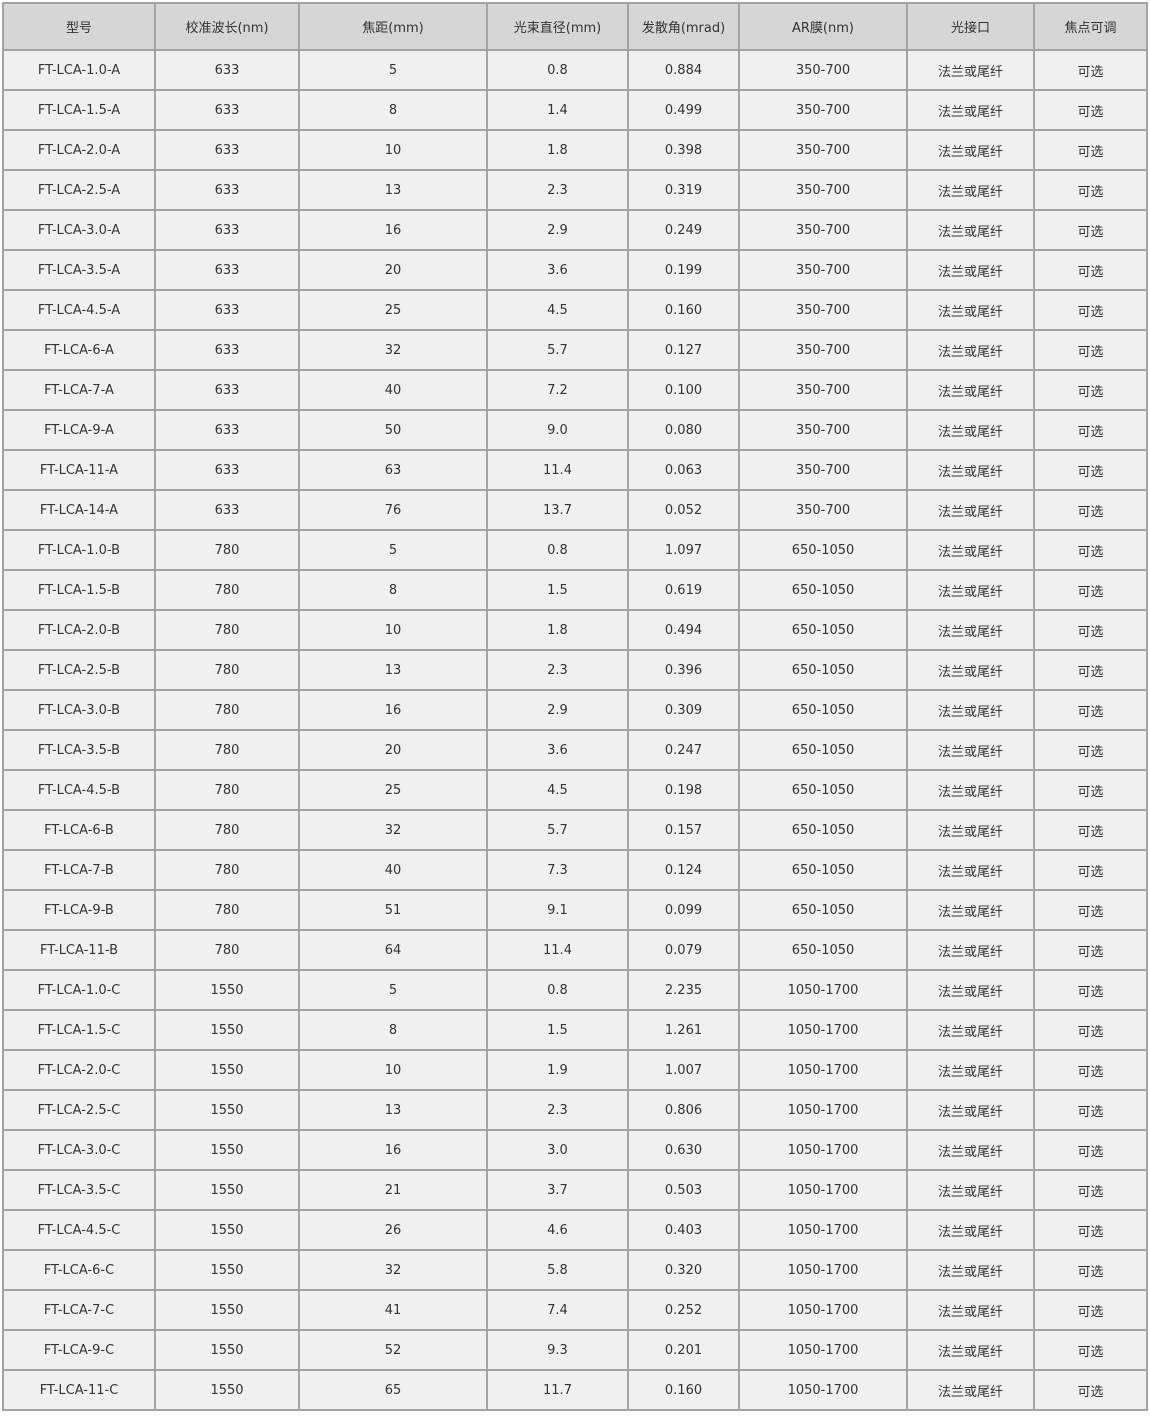  I want to click on table-cell: 76, so click(393, 510).